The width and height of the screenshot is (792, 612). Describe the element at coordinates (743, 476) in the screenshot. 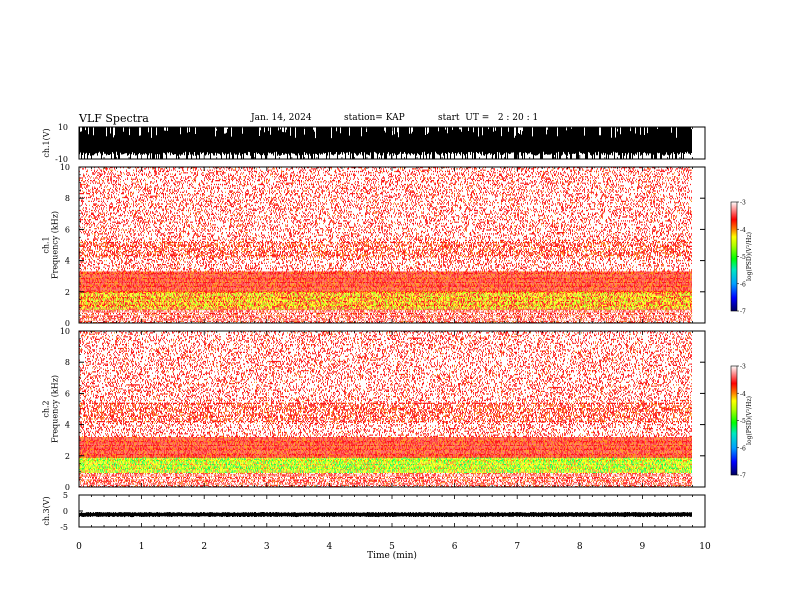

I see `ch2-colorbar-tick-label: -7` at that location.